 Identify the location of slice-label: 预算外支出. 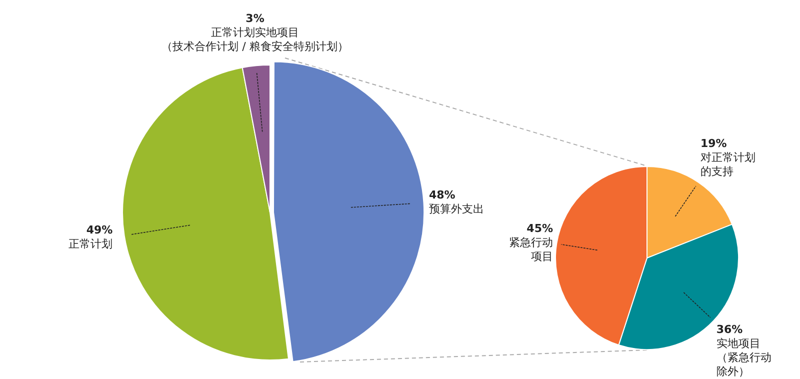
(456, 209).